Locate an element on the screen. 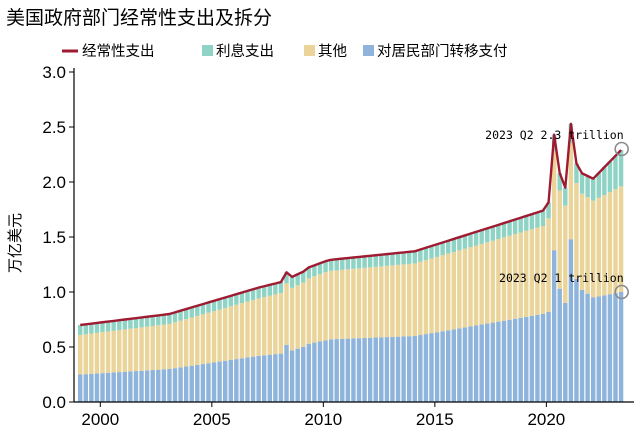  bar-other-2003q3 is located at coordinates (180, 344).